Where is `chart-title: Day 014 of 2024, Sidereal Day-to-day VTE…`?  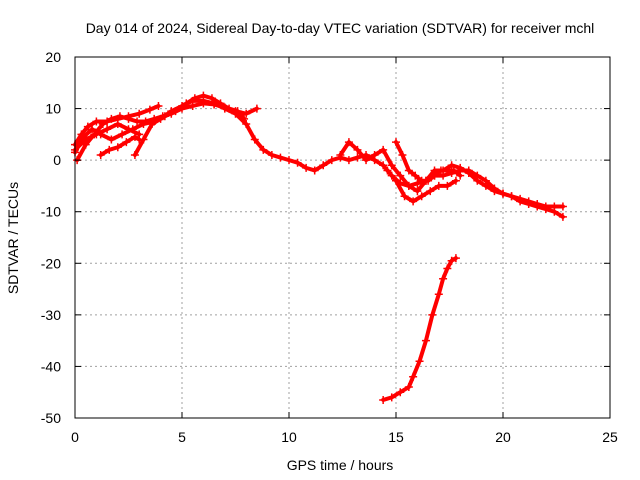
chart-title: Day 014 of 2024, Sidereal Day-to-day VTE… is located at coordinates (340, 28).